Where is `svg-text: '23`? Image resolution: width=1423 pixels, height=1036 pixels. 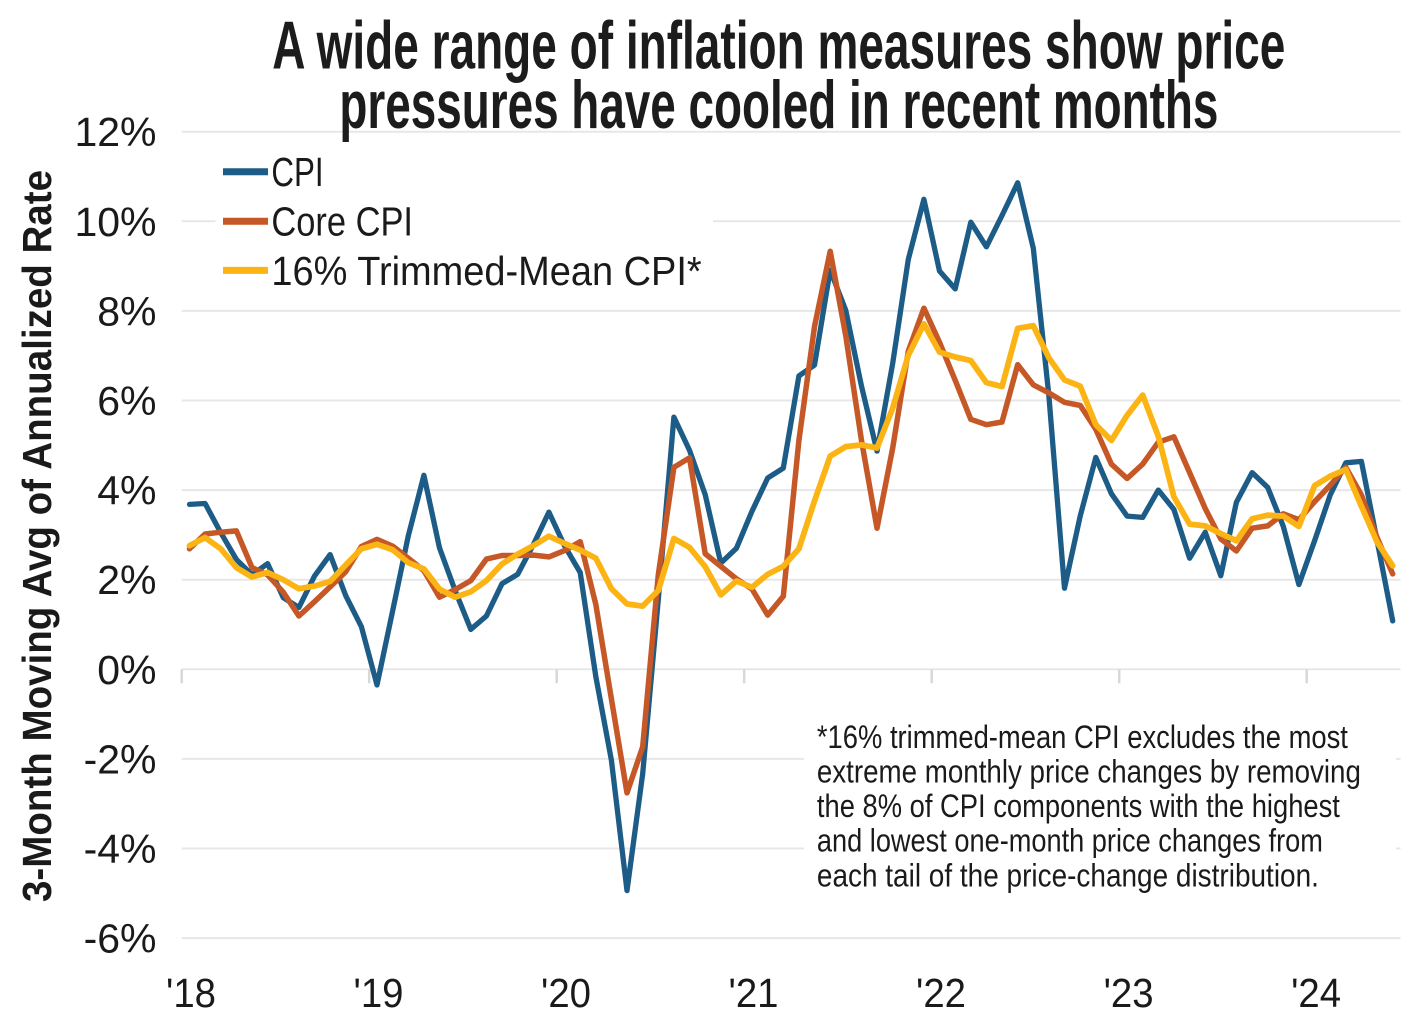 svg-text: '23 is located at coordinates (1129, 993).